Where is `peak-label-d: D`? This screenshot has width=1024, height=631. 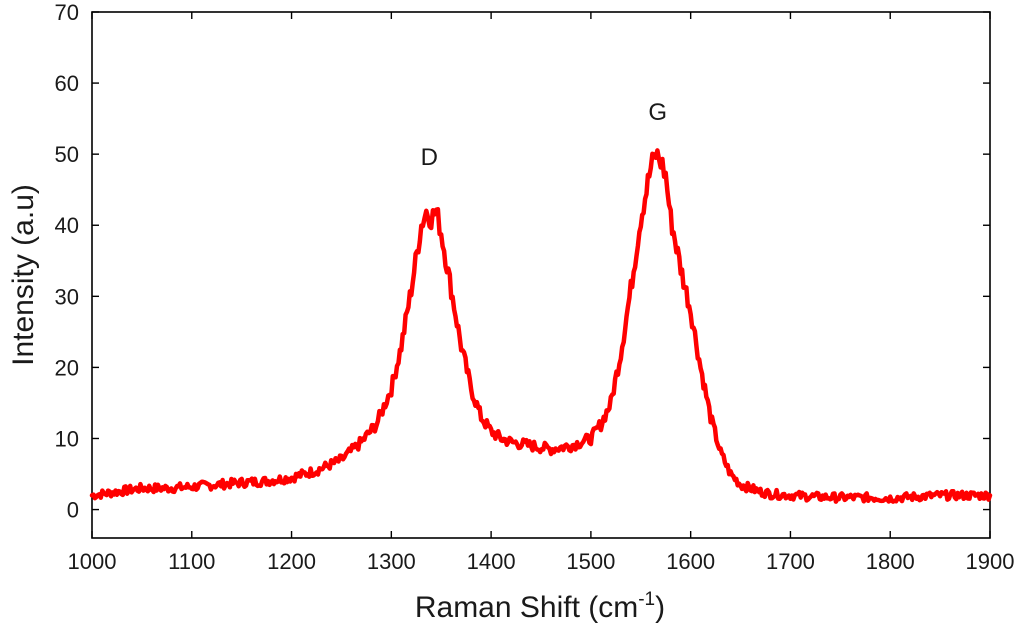
peak-label-d: D is located at coordinates (429, 157).